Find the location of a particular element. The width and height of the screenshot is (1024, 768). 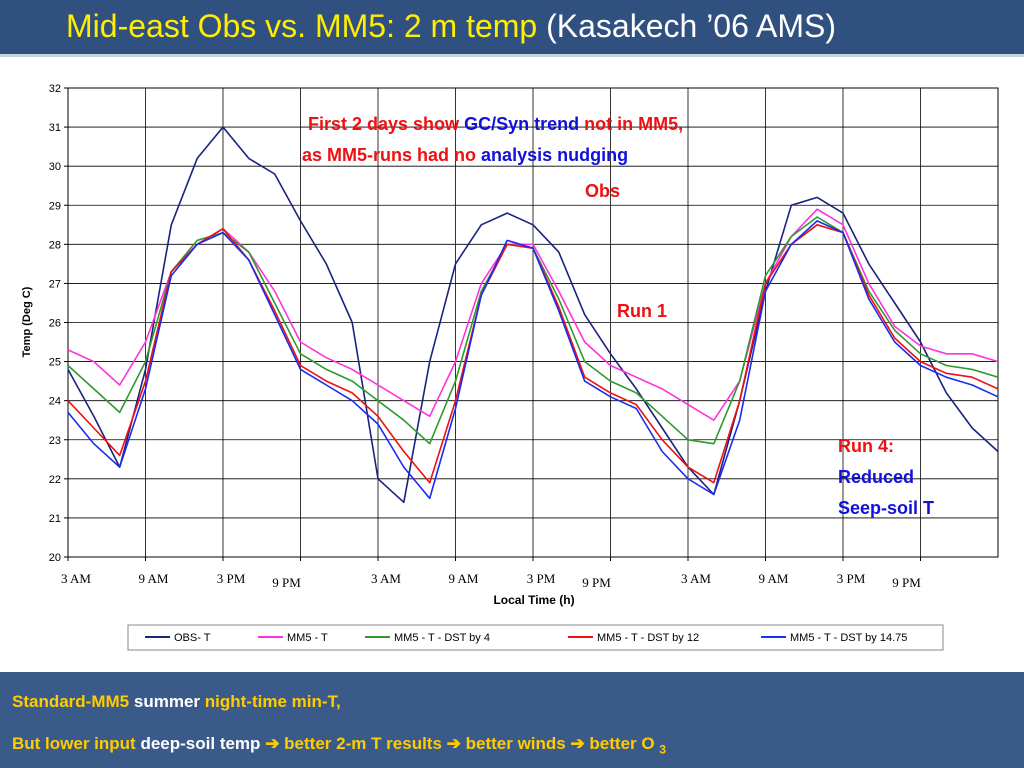

annotation-text: Run 1 is located at coordinates (642, 311).